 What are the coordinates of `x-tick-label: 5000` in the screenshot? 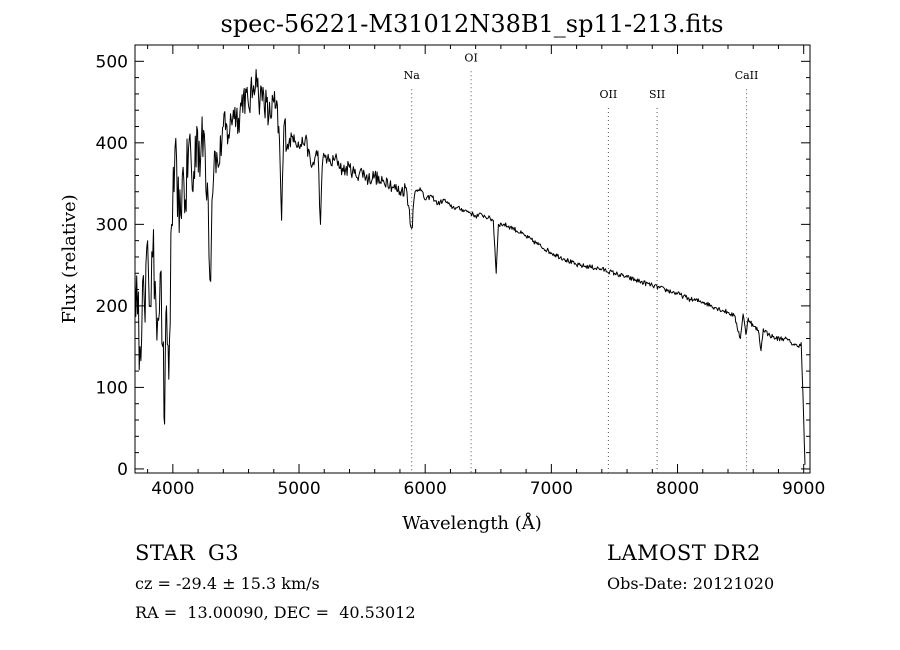 It's located at (298, 489).